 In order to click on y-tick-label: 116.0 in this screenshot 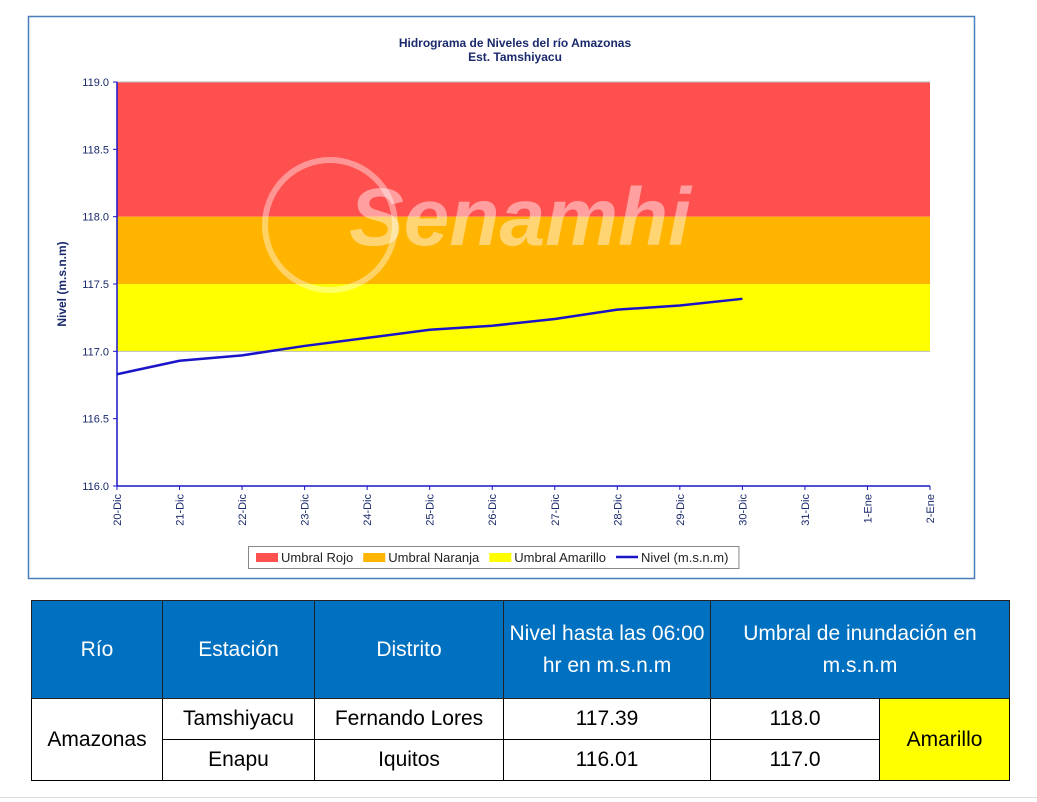, I will do `click(95, 487)`.